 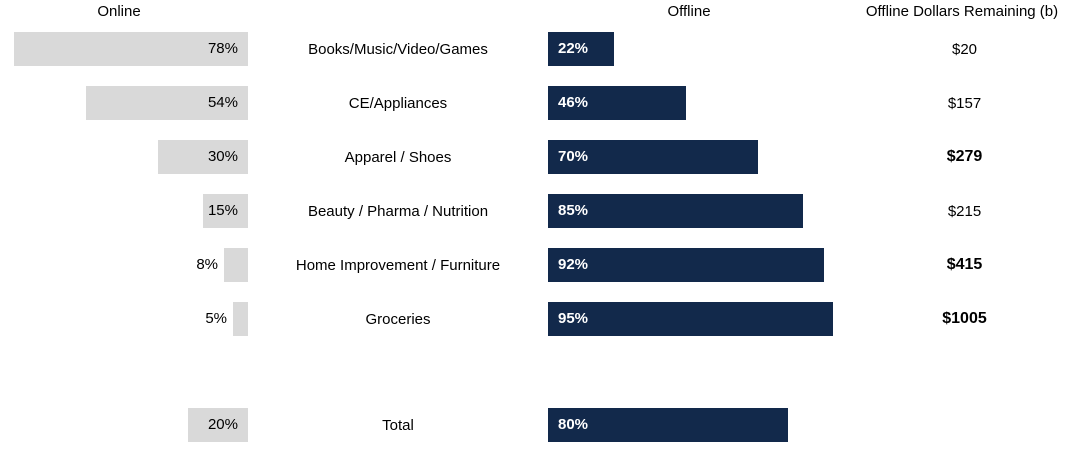 I want to click on offline-percent-label: 95%, so click(x=573, y=318).